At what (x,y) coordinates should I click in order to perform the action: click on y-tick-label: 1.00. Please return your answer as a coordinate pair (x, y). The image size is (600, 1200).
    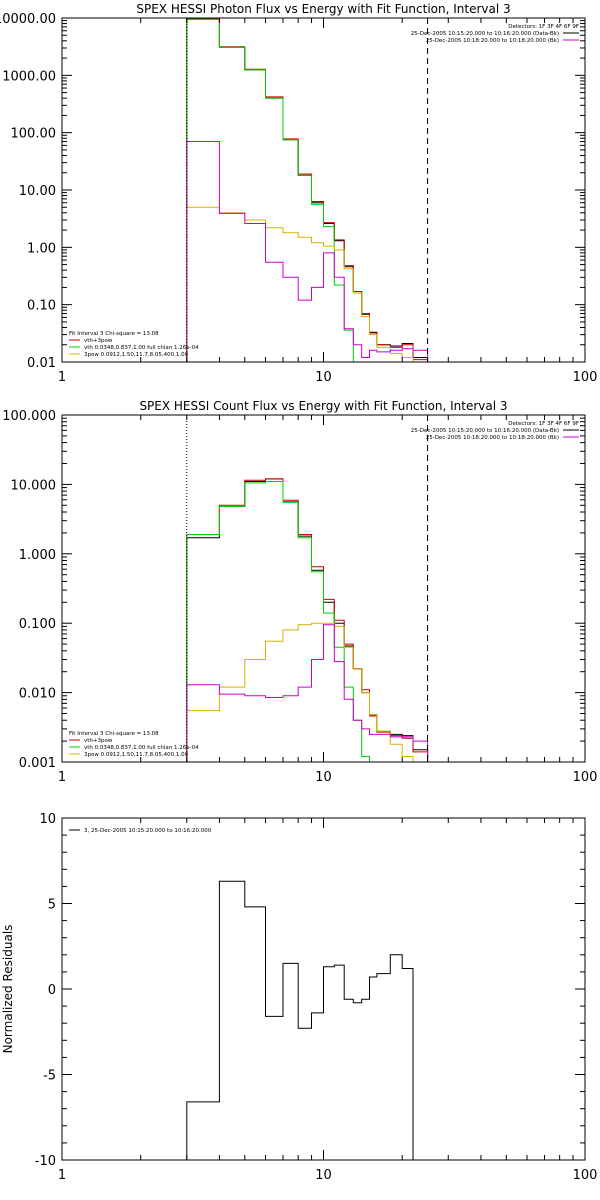
    Looking at the image, I should click on (41, 248).